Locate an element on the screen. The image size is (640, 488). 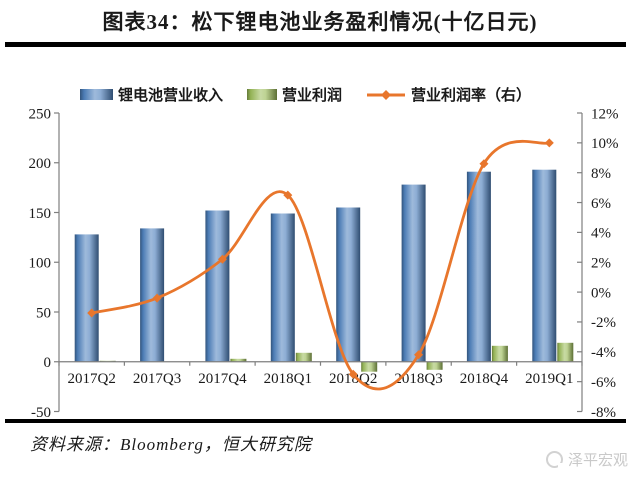
right-axis-tick-label: 10% is located at coordinates (605, 144).